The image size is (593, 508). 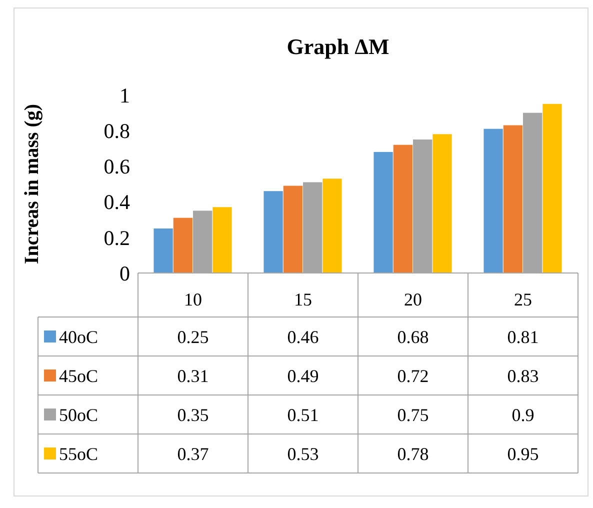 I want to click on legend-label: 50oC, so click(x=78, y=414).